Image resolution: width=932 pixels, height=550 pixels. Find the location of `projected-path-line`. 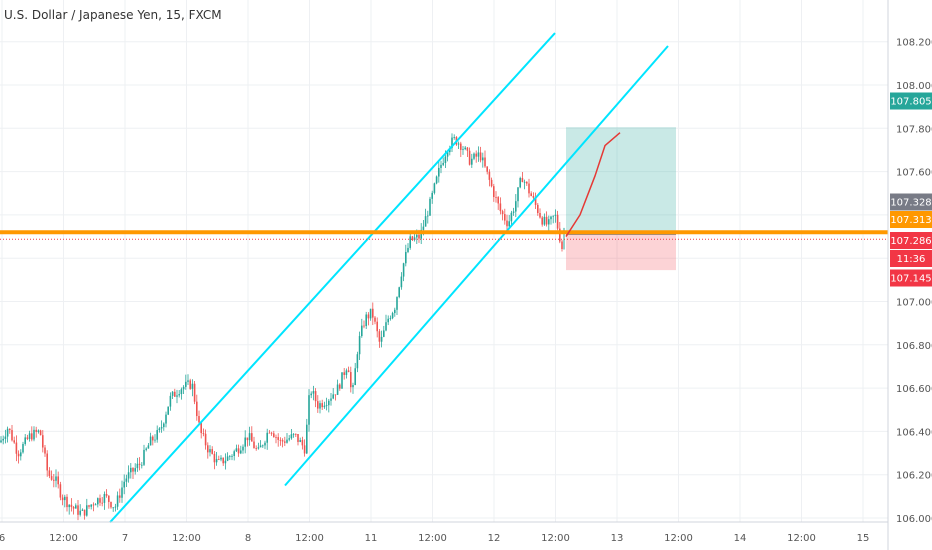

projected-path-line is located at coordinates (593, 184).